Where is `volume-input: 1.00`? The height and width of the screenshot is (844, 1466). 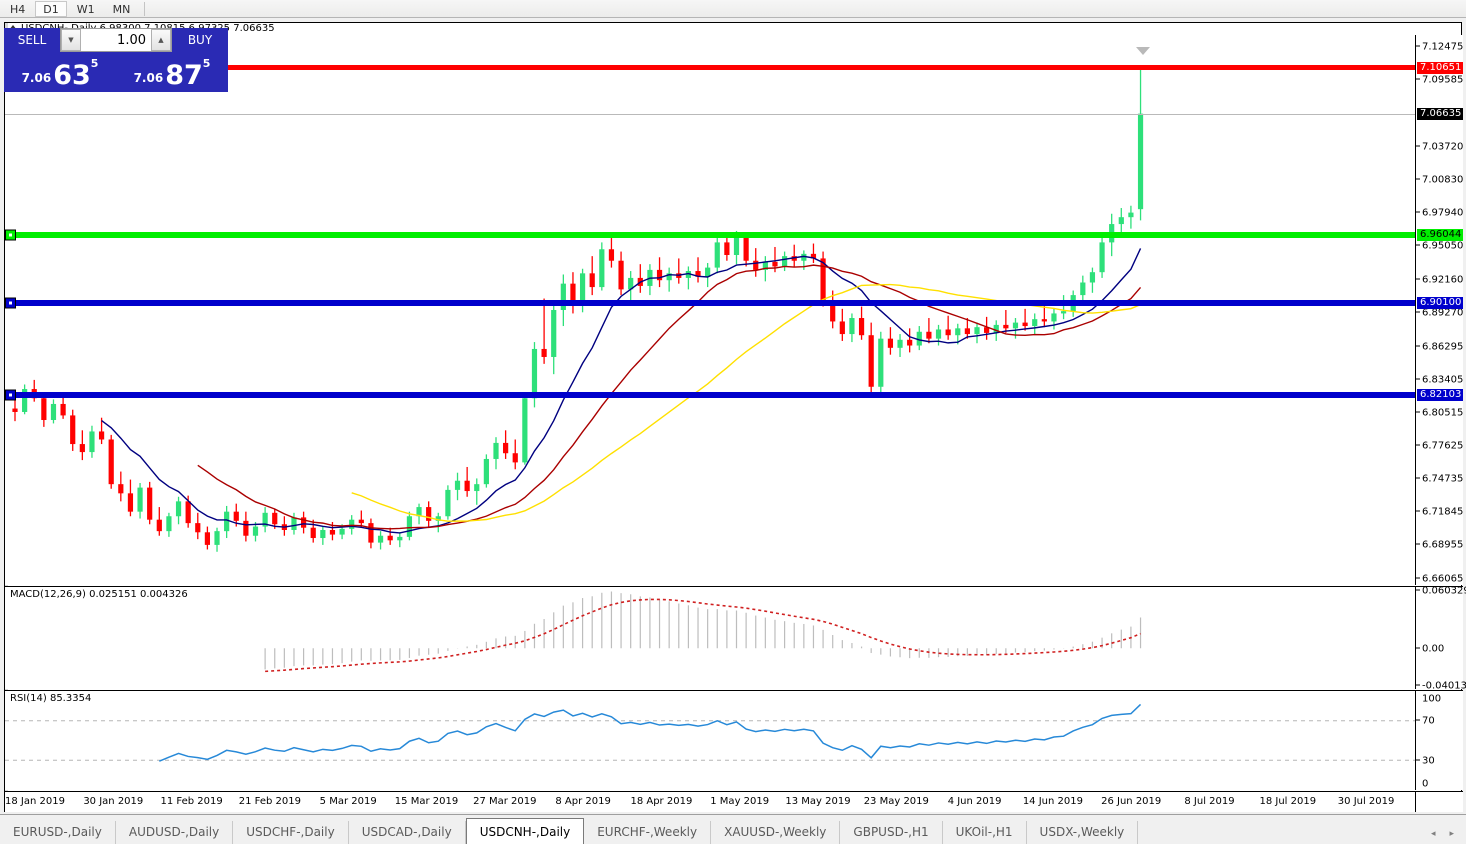
volume-input: 1.00 is located at coordinates (131, 40).